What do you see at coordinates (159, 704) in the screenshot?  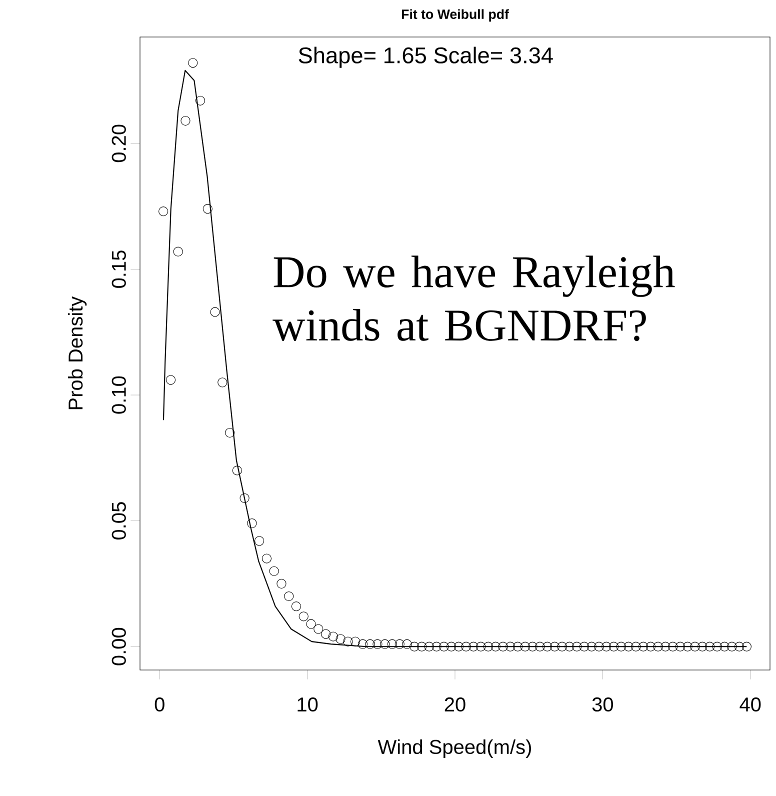 I see `x-tick-label: 0` at bounding box center [159, 704].